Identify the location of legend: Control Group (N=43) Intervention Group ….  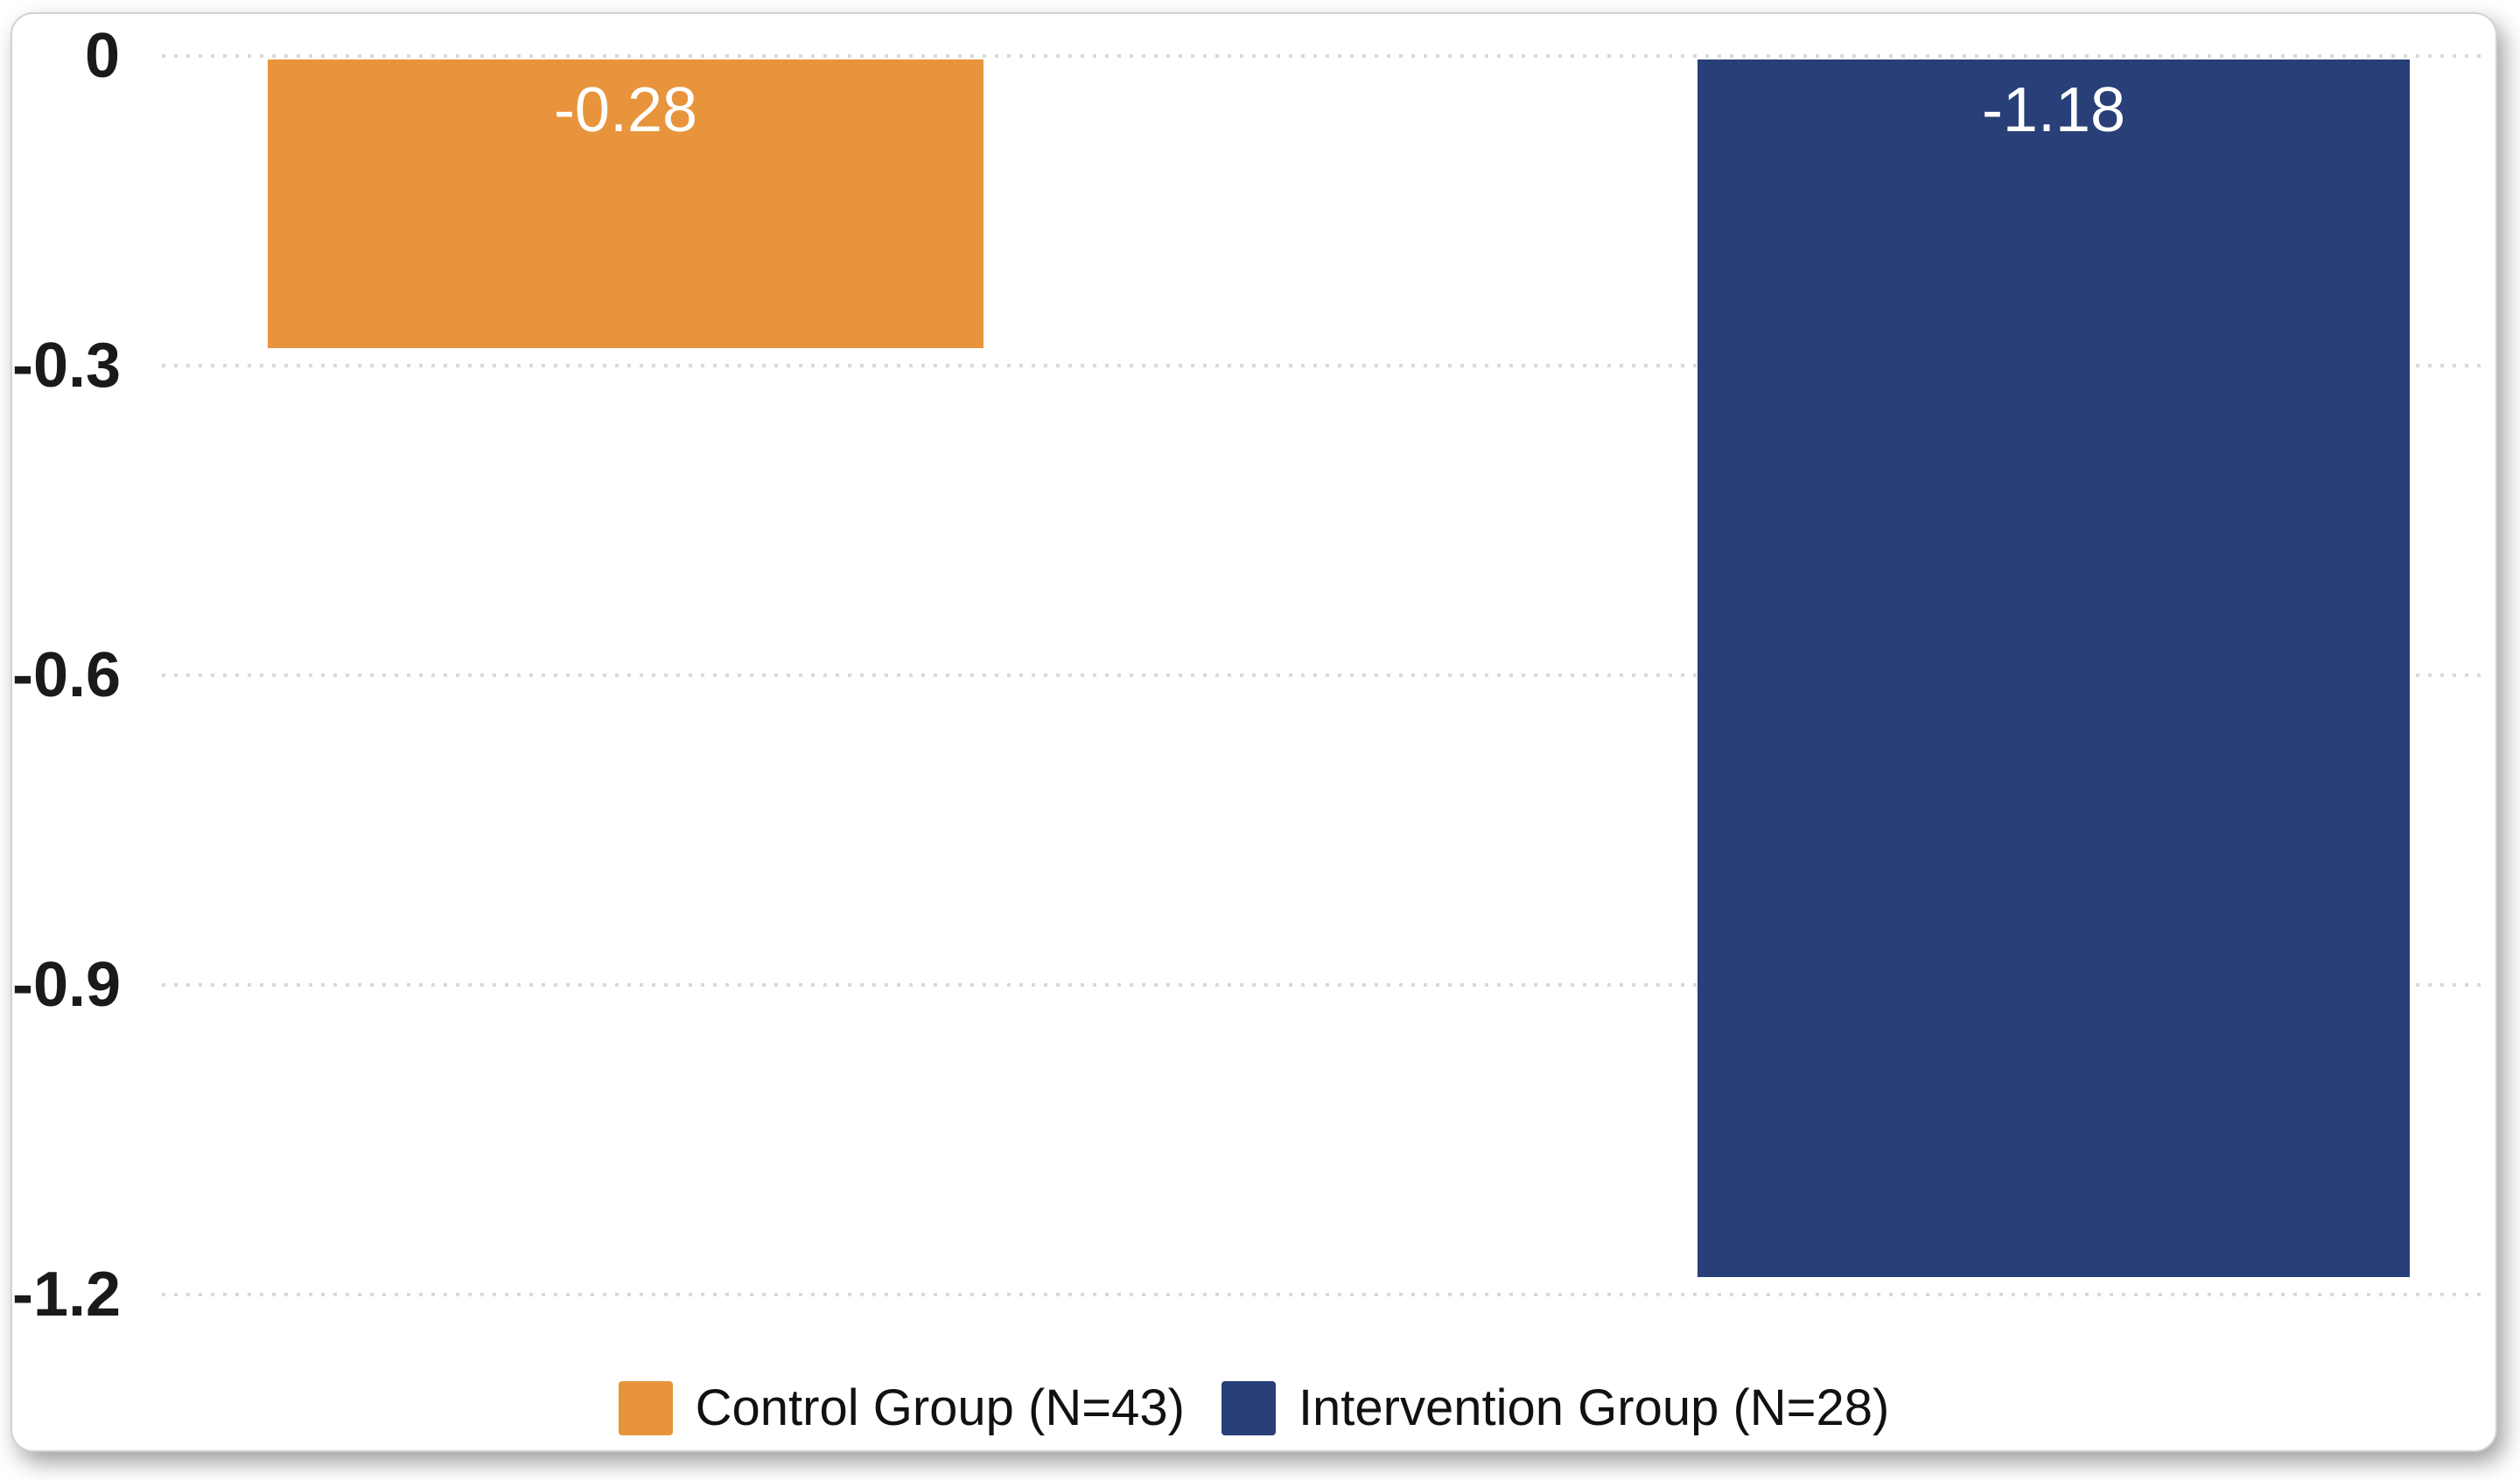
(1254, 1409).